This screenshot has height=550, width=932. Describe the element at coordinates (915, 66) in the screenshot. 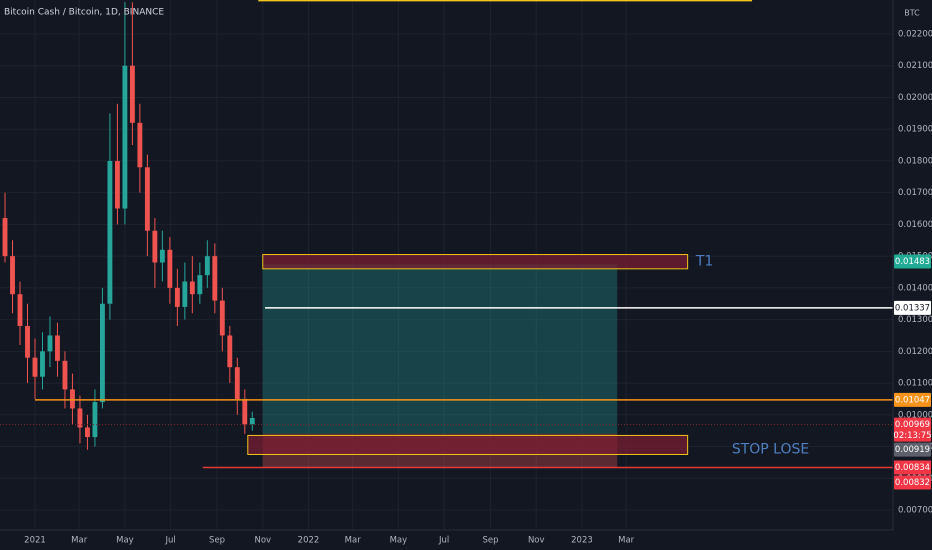

I see `y-tick-label: 0.02100` at that location.